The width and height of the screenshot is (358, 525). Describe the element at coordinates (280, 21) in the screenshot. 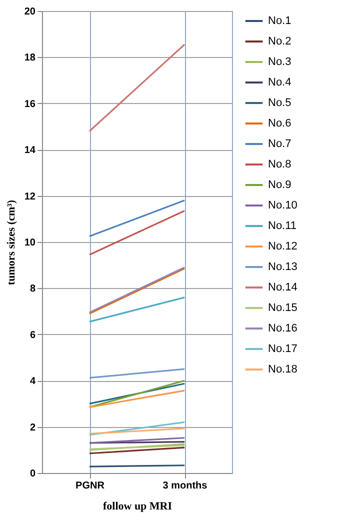

I see `legend-label: No.1` at that location.